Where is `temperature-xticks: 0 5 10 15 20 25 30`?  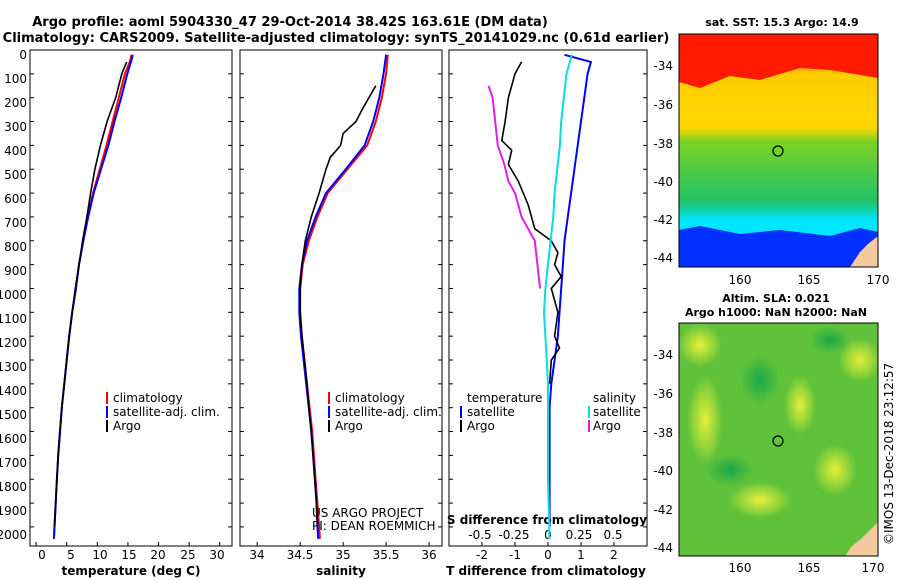
temperature-xticks: 0 5 10 15 20 25 30 is located at coordinates (131, 555).